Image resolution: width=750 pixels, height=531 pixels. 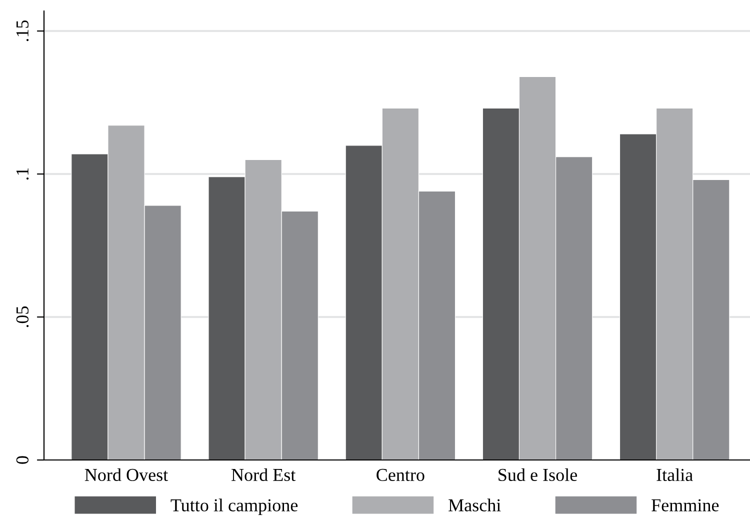 I want to click on x-tick-label: Sud e Isole, so click(x=538, y=475).